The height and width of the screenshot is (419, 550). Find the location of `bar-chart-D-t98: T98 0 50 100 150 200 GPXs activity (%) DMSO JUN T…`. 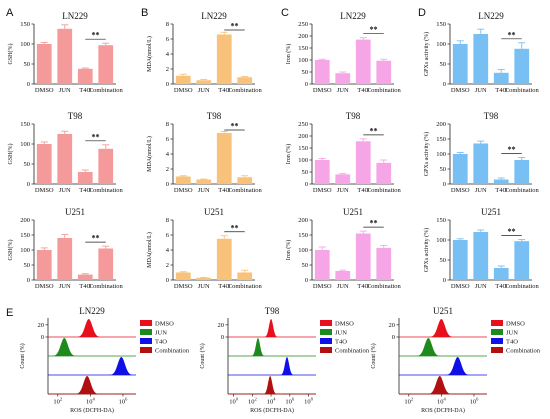

bar-chart-D-t98: T98 0 50 100 150 200 GPXs activity (%) DMSO JUN T… is located at coordinates (481, 152).